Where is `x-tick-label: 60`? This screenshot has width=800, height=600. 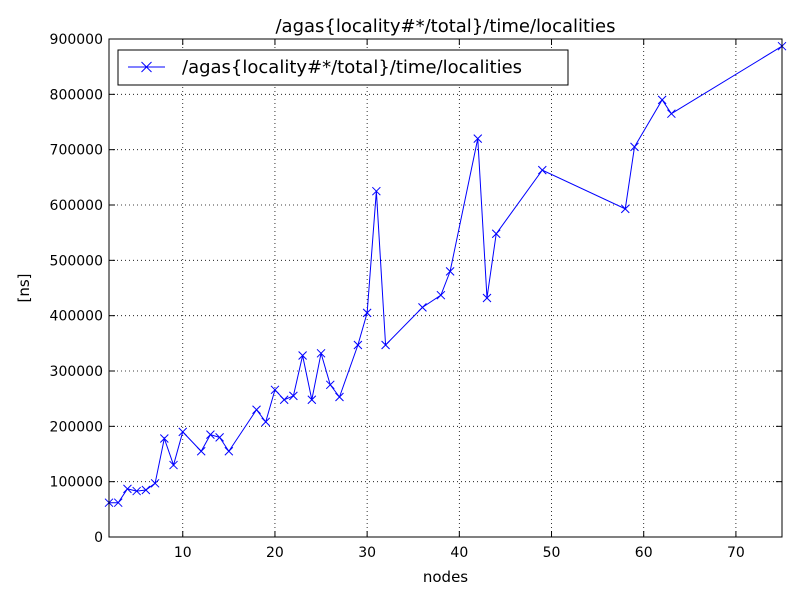 x-tick-label: 60 is located at coordinates (644, 553).